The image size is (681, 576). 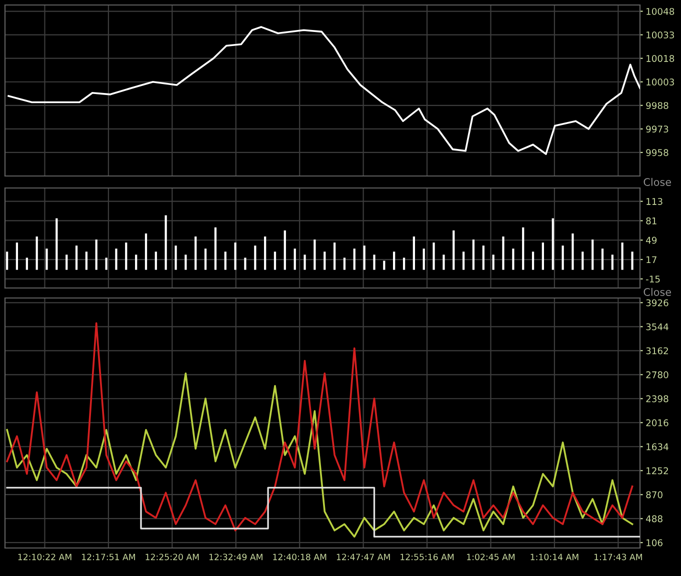 What do you see at coordinates (657, 152) in the screenshot?
I see `y-tick-label: 9958` at bounding box center [657, 152].